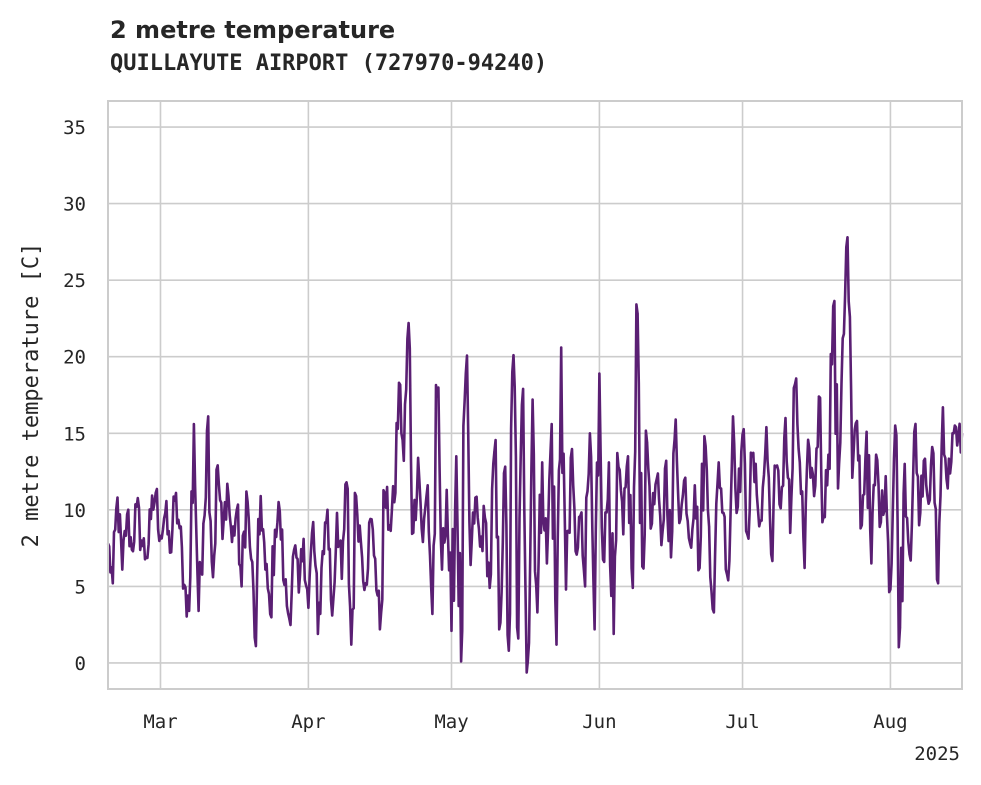 The height and width of the screenshot is (785, 981). I want to click on chart-subtitle: QUILLAYUTE AIRPORT (727970-94240), so click(329, 63).